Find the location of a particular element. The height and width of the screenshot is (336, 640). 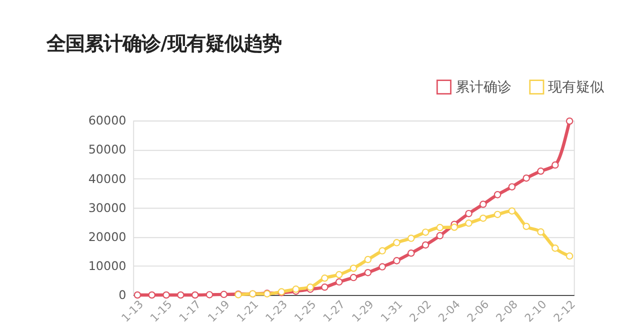

y-tick-label: 20000 is located at coordinates (107, 237).